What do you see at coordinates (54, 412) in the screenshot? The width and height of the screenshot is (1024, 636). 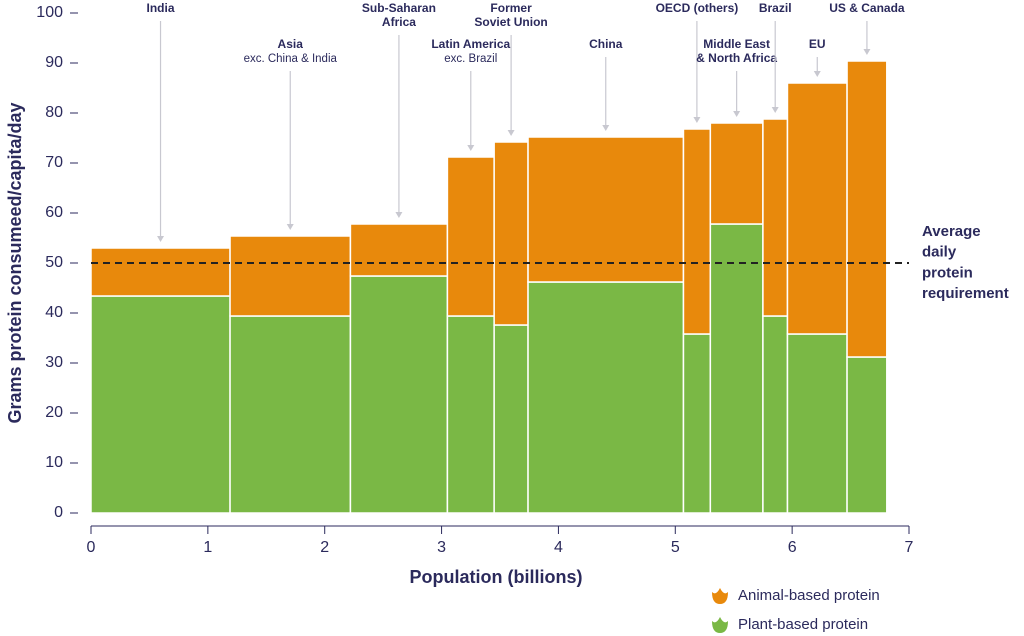 I see `y-tick-label: 20` at bounding box center [54, 412].